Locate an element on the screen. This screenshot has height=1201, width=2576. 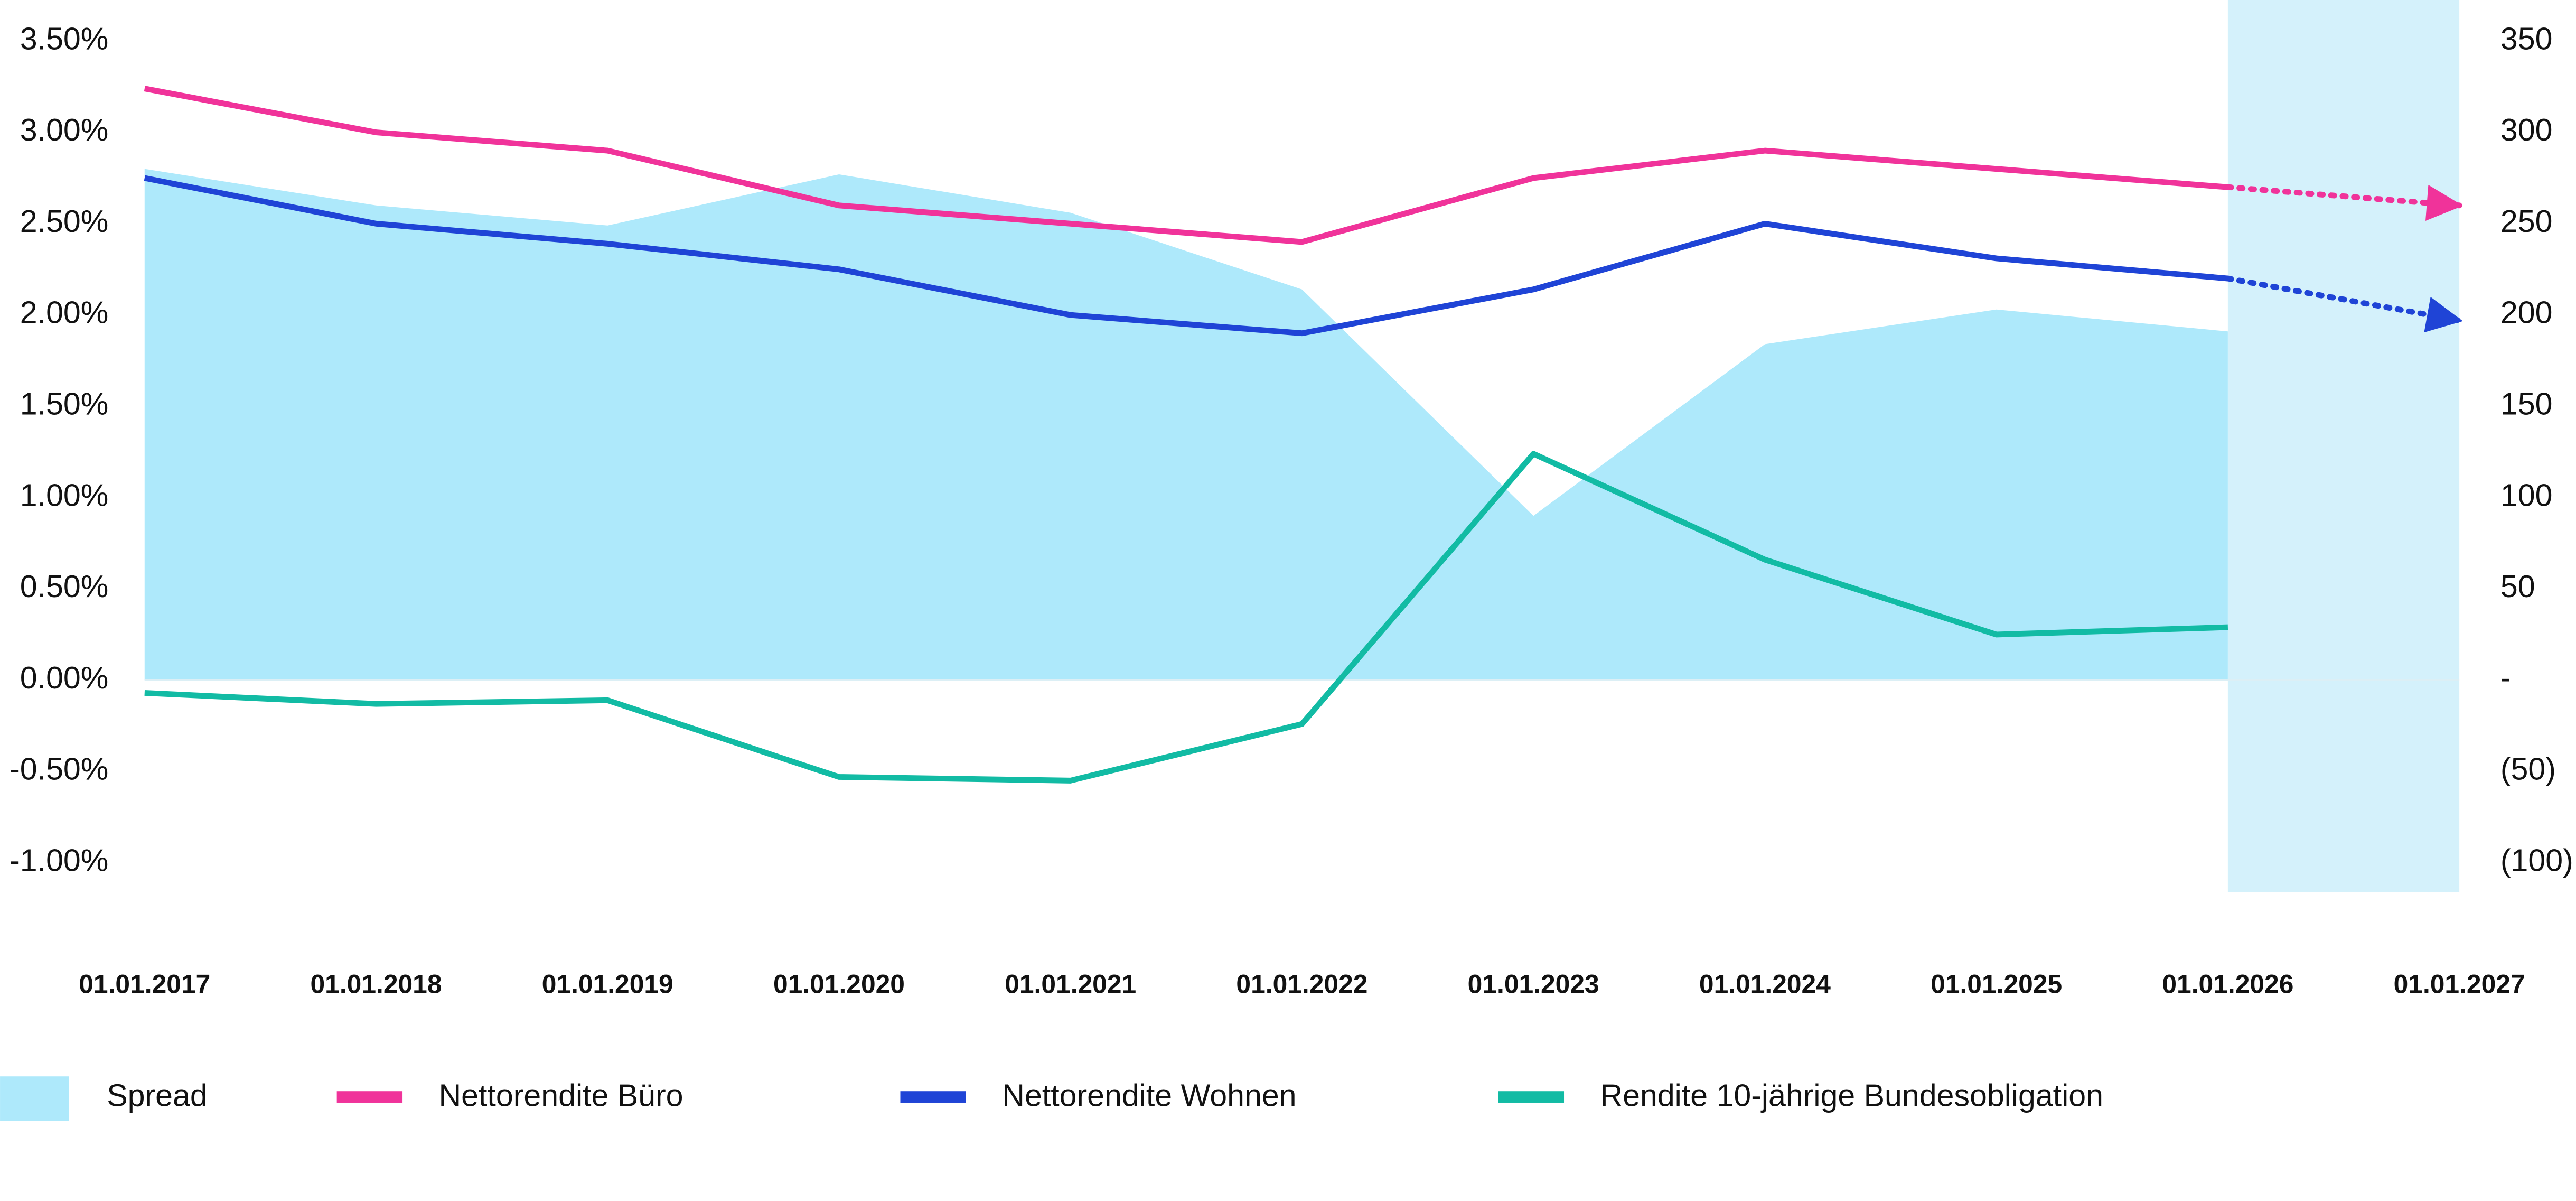
y-tick-label: 0.00% is located at coordinates (64, 678).